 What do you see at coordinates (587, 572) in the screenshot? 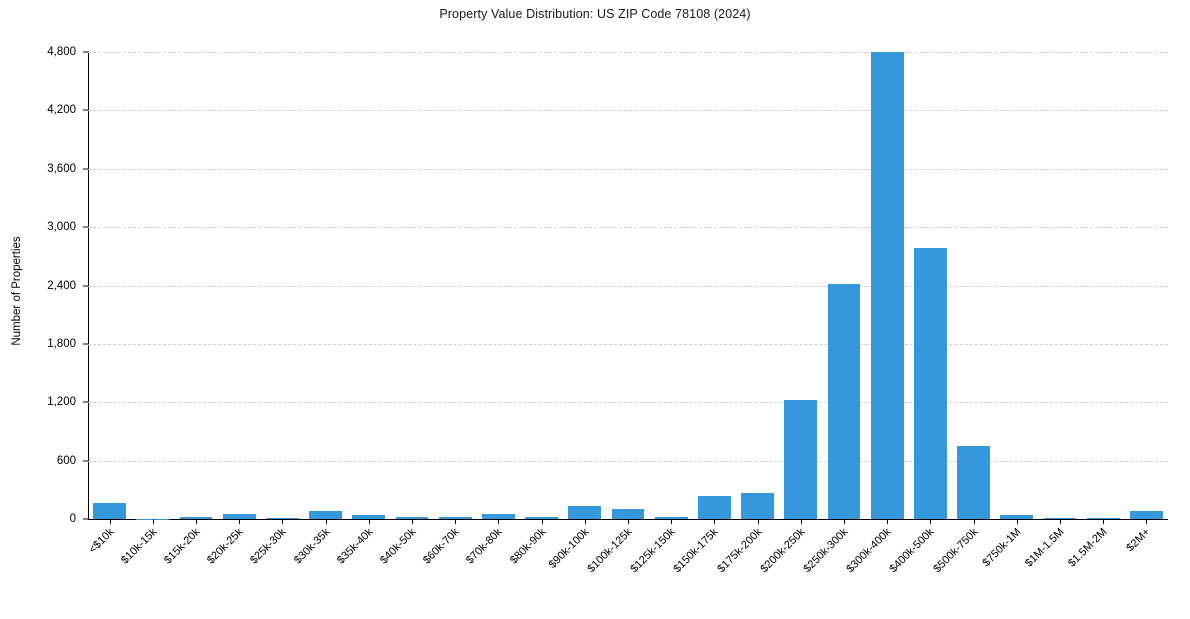
I see `x-axis-tick-label: $100k-125k` at bounding box center [587, 572].